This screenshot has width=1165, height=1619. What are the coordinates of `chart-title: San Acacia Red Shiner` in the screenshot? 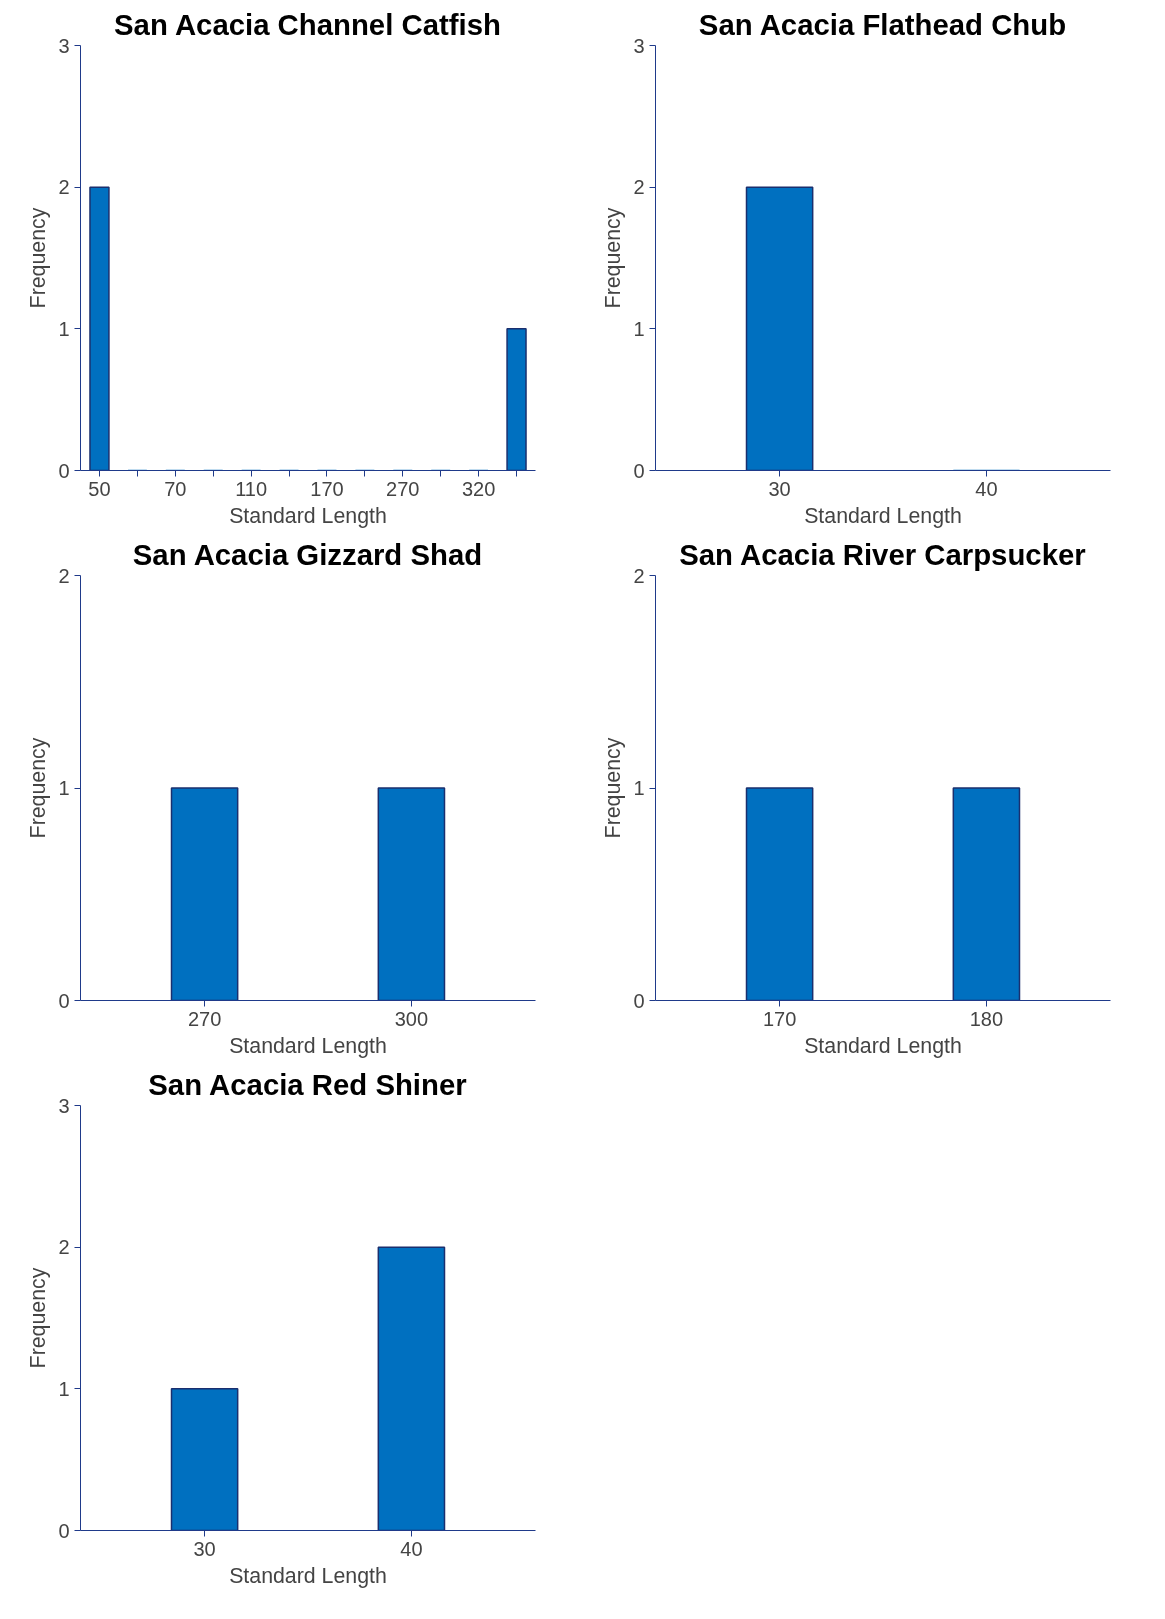 It's located at (307, 1084).